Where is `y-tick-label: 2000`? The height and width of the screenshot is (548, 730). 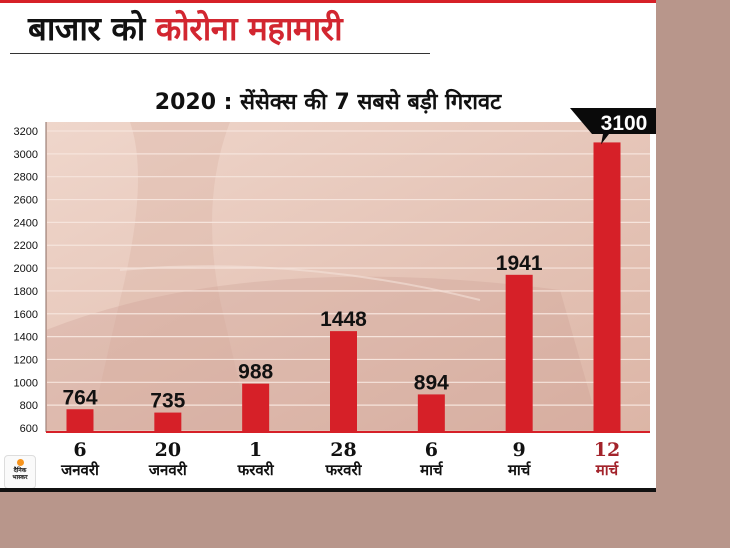 y-tick-label: 2000 is located at coordinates (26, 269).